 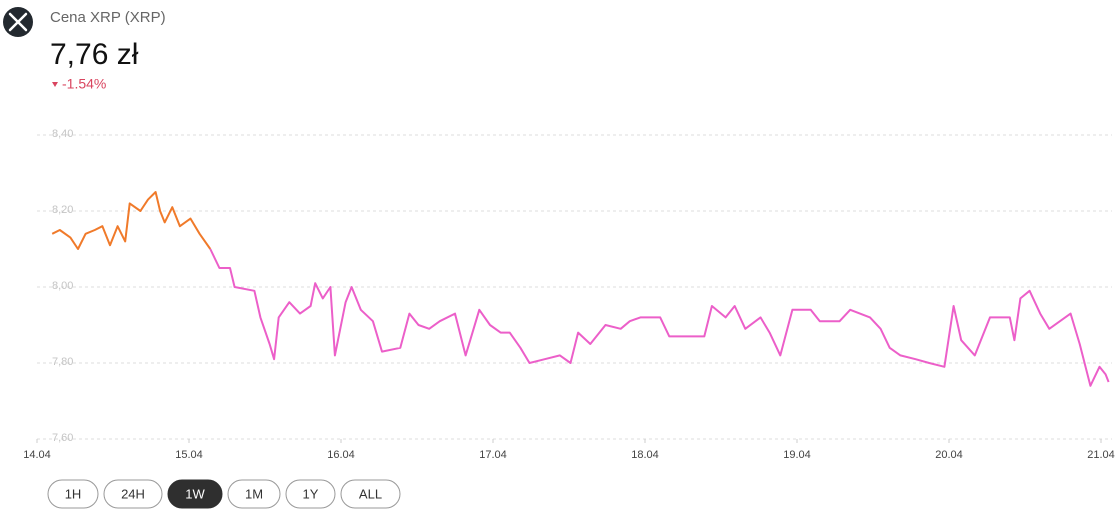 I want to click on y-tick-label: 7,80, so click(x=62, y=362).